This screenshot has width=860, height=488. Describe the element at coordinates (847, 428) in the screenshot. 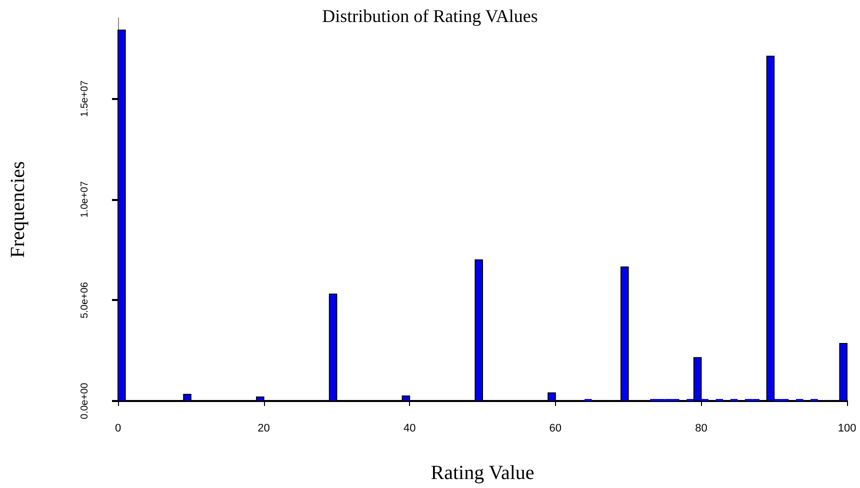

I see `x-tick-label: 100` at that location.